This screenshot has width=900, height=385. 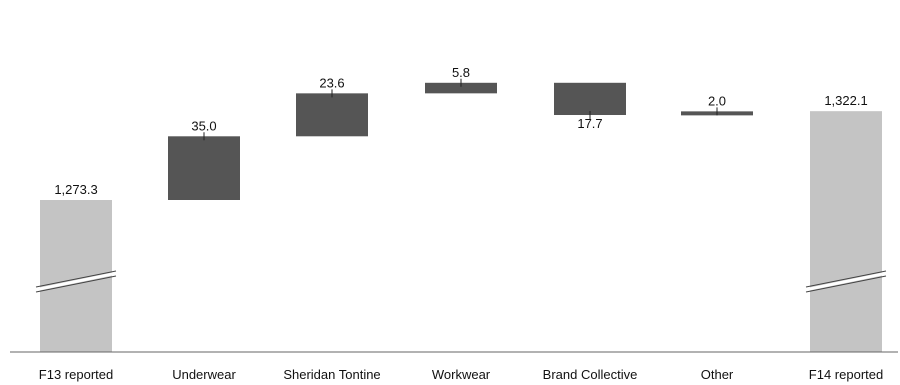 What do you see at coordinates (331, 82) in the screenshot?
I see `value-label-sheridan-tontine: 23.6` at bounding box center [331, 82].